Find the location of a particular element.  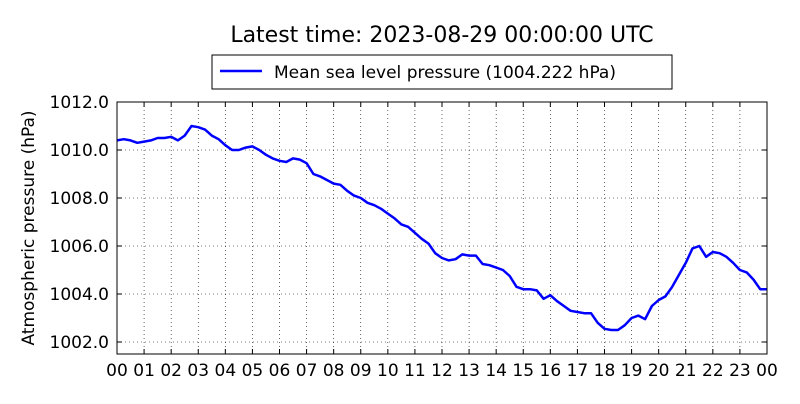

x-tick-label: 10 is located at coordinates (388, 371).